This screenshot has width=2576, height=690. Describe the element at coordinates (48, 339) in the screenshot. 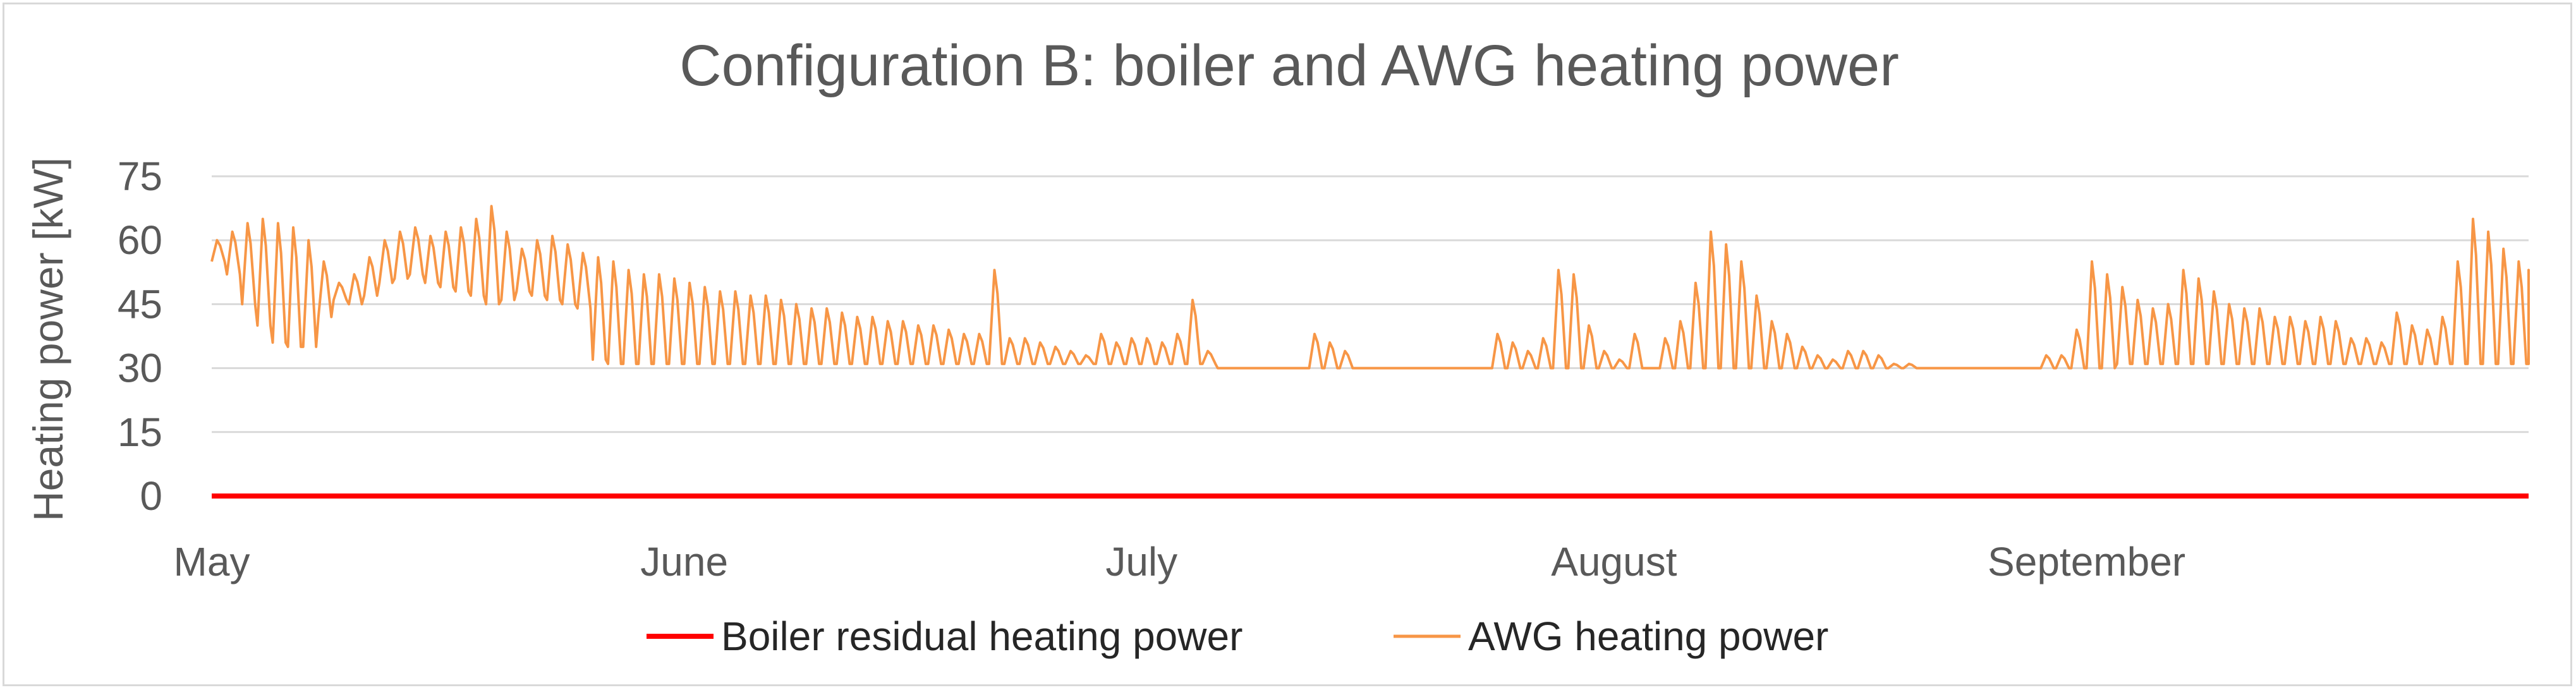

I see `y-axis-label: Heating power [kW]` at that location.